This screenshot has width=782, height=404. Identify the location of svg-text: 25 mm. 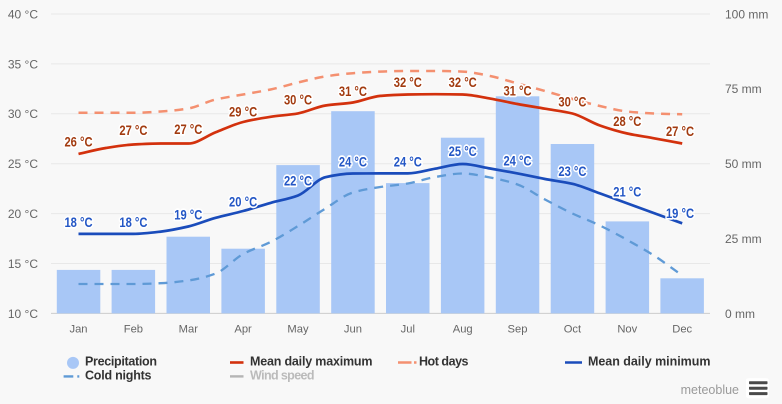
(743, 239).